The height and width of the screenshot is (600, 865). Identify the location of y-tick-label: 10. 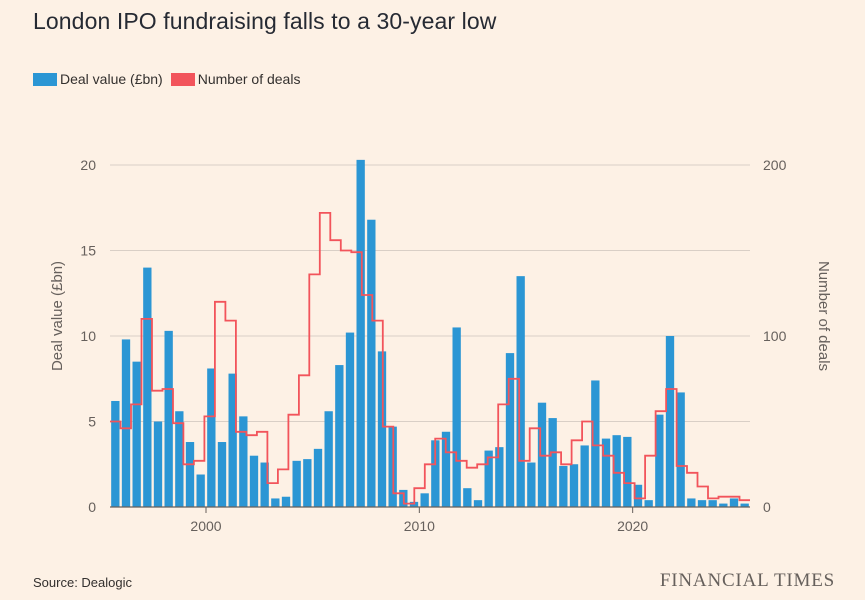
(88, 336).